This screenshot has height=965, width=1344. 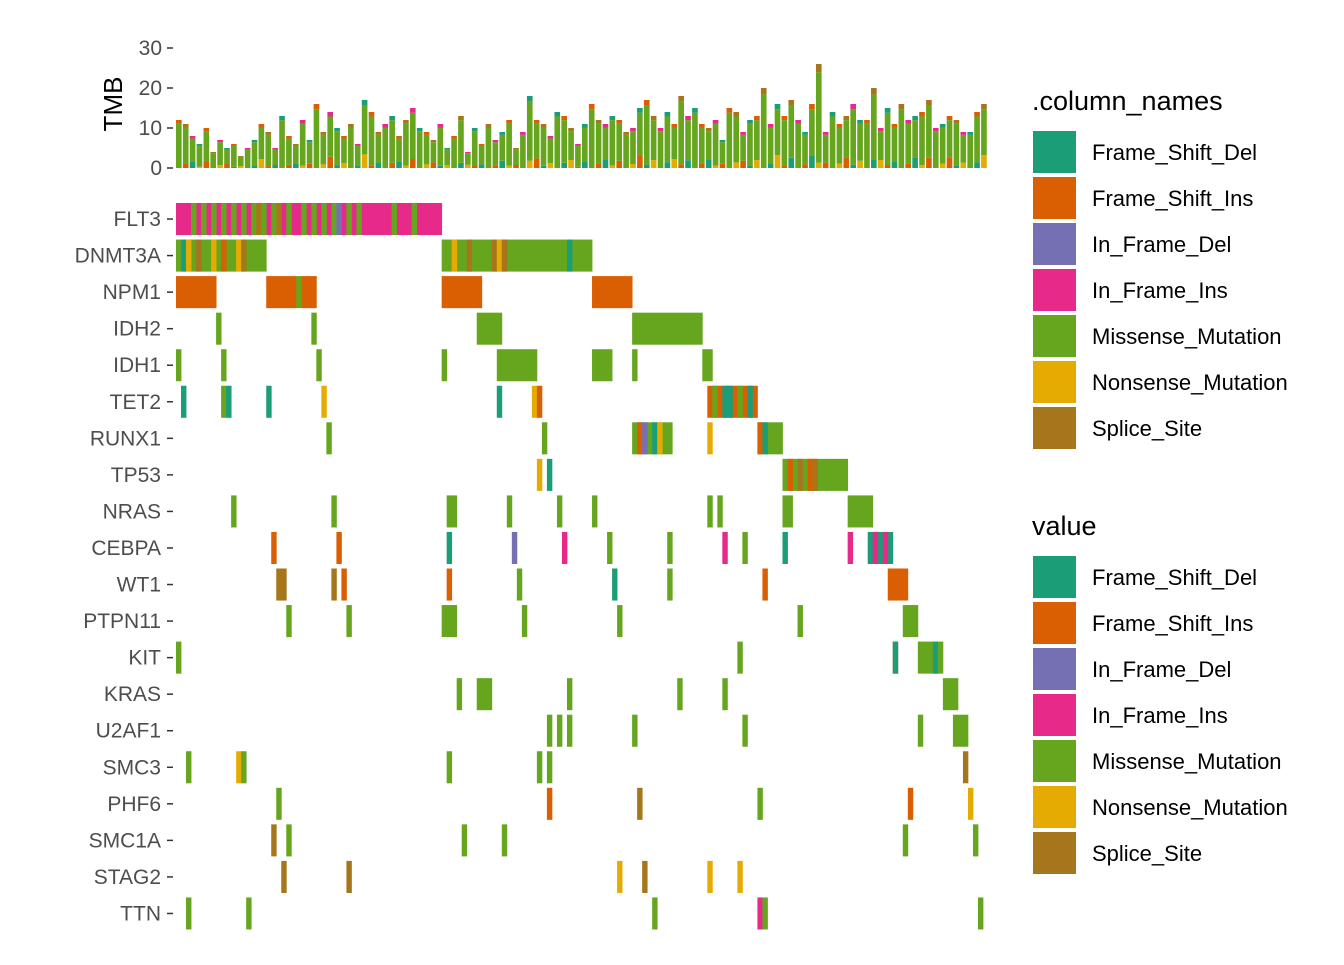 What do you see at coordinates (150, 48) in the screenshot?
I see `tmb-tick-label: 30` at bounding box center [150, 48].